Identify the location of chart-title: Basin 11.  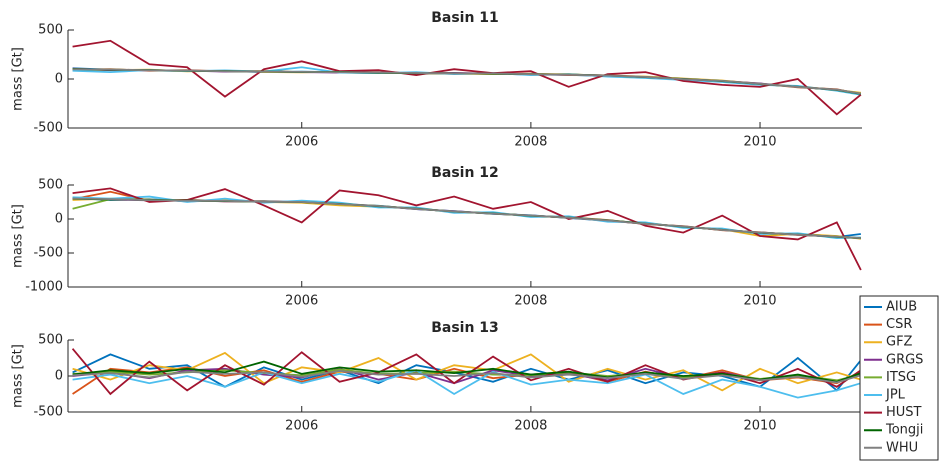
(465, 18).